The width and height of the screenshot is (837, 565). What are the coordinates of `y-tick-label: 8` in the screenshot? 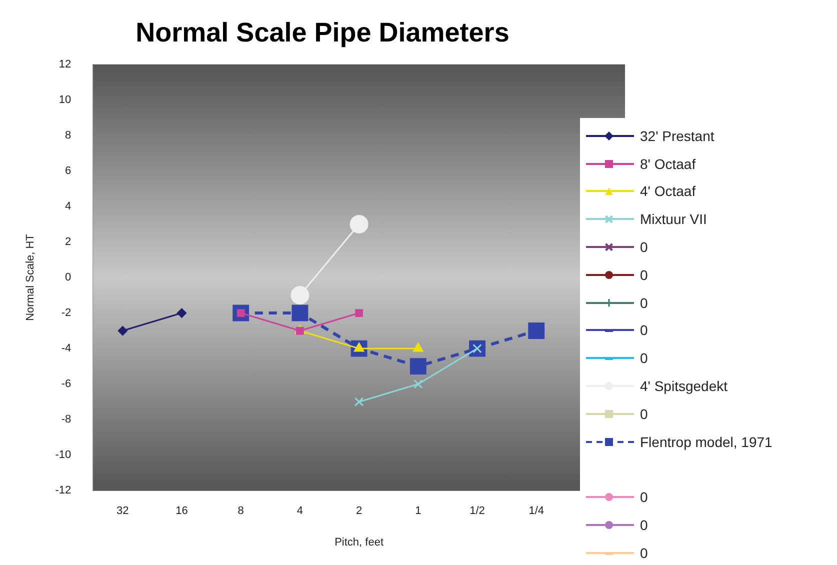 It's located at (68, 135).